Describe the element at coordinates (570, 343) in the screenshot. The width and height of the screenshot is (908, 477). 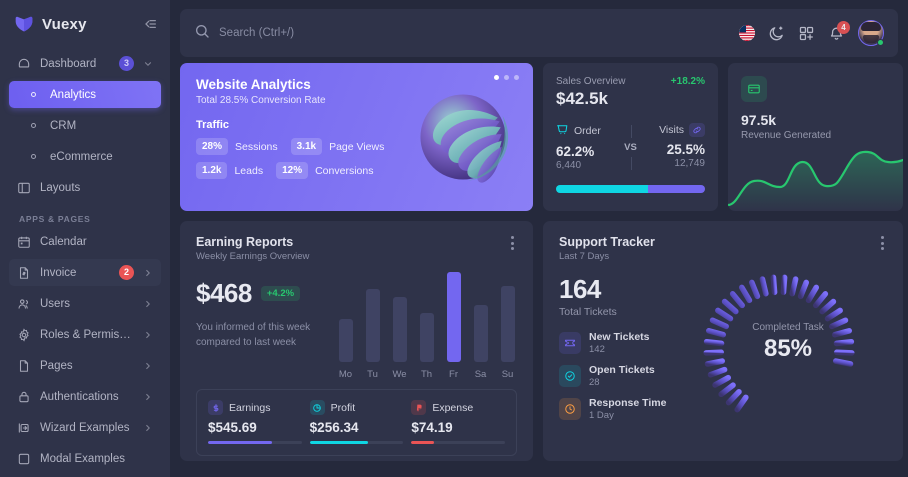
I see `ticket-icon` at that location.